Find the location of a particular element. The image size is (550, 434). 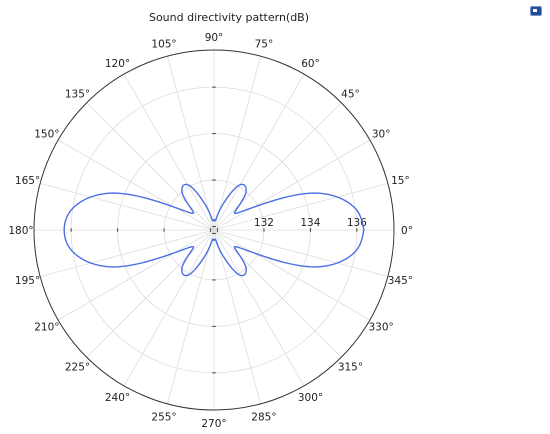

angle-label-15: 15° is located at coordinates (400, 181).